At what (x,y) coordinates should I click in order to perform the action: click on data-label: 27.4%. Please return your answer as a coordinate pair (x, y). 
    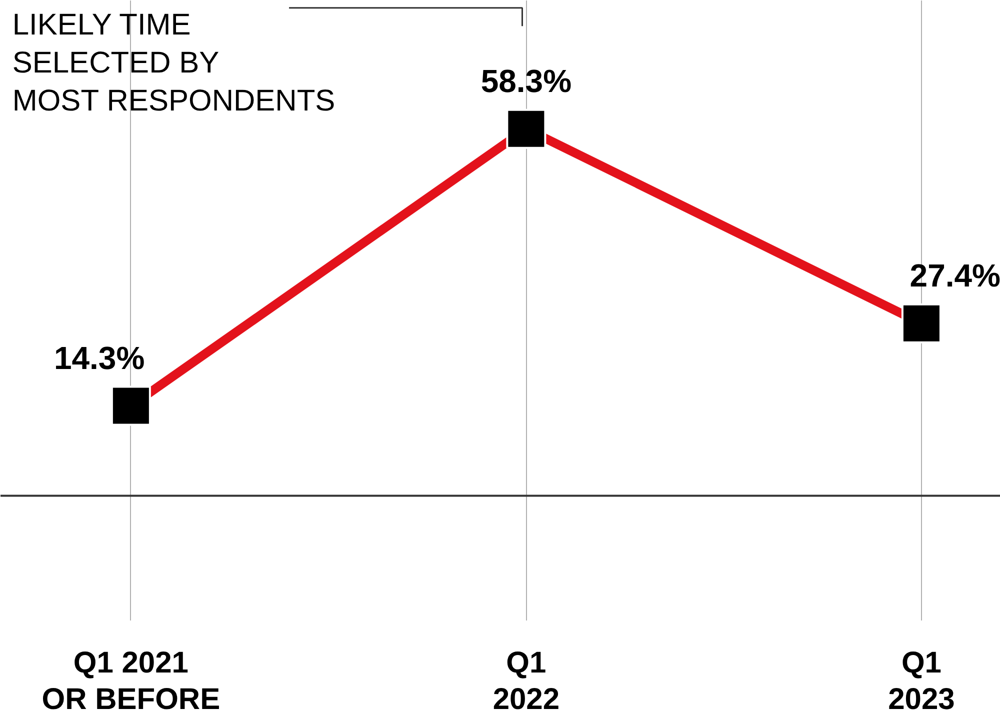
    Looking at the image, I should click on (955, 275).